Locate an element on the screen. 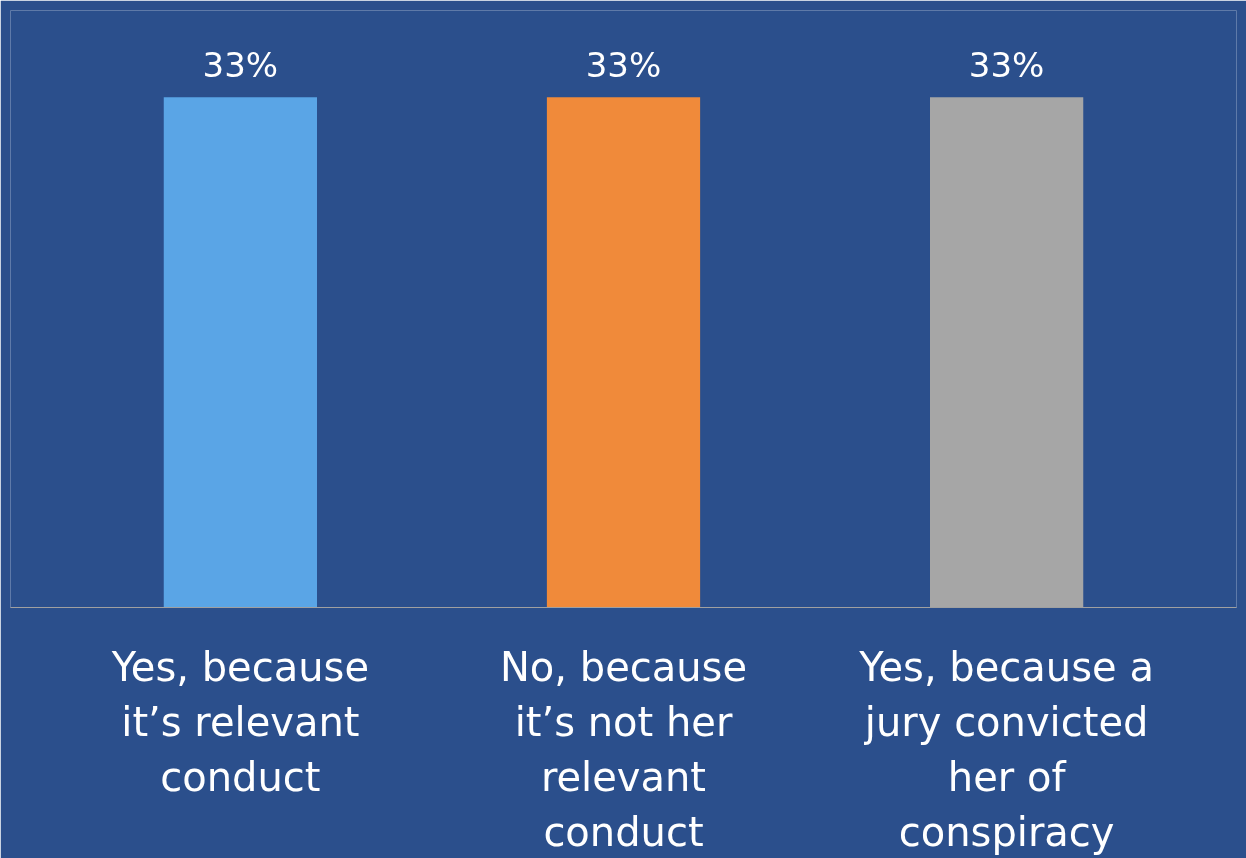 The height and width of the screenshot is (858, 1246). x-tick-label: Yes, because it’s relevant conduct is located at coordinates (240, 721).